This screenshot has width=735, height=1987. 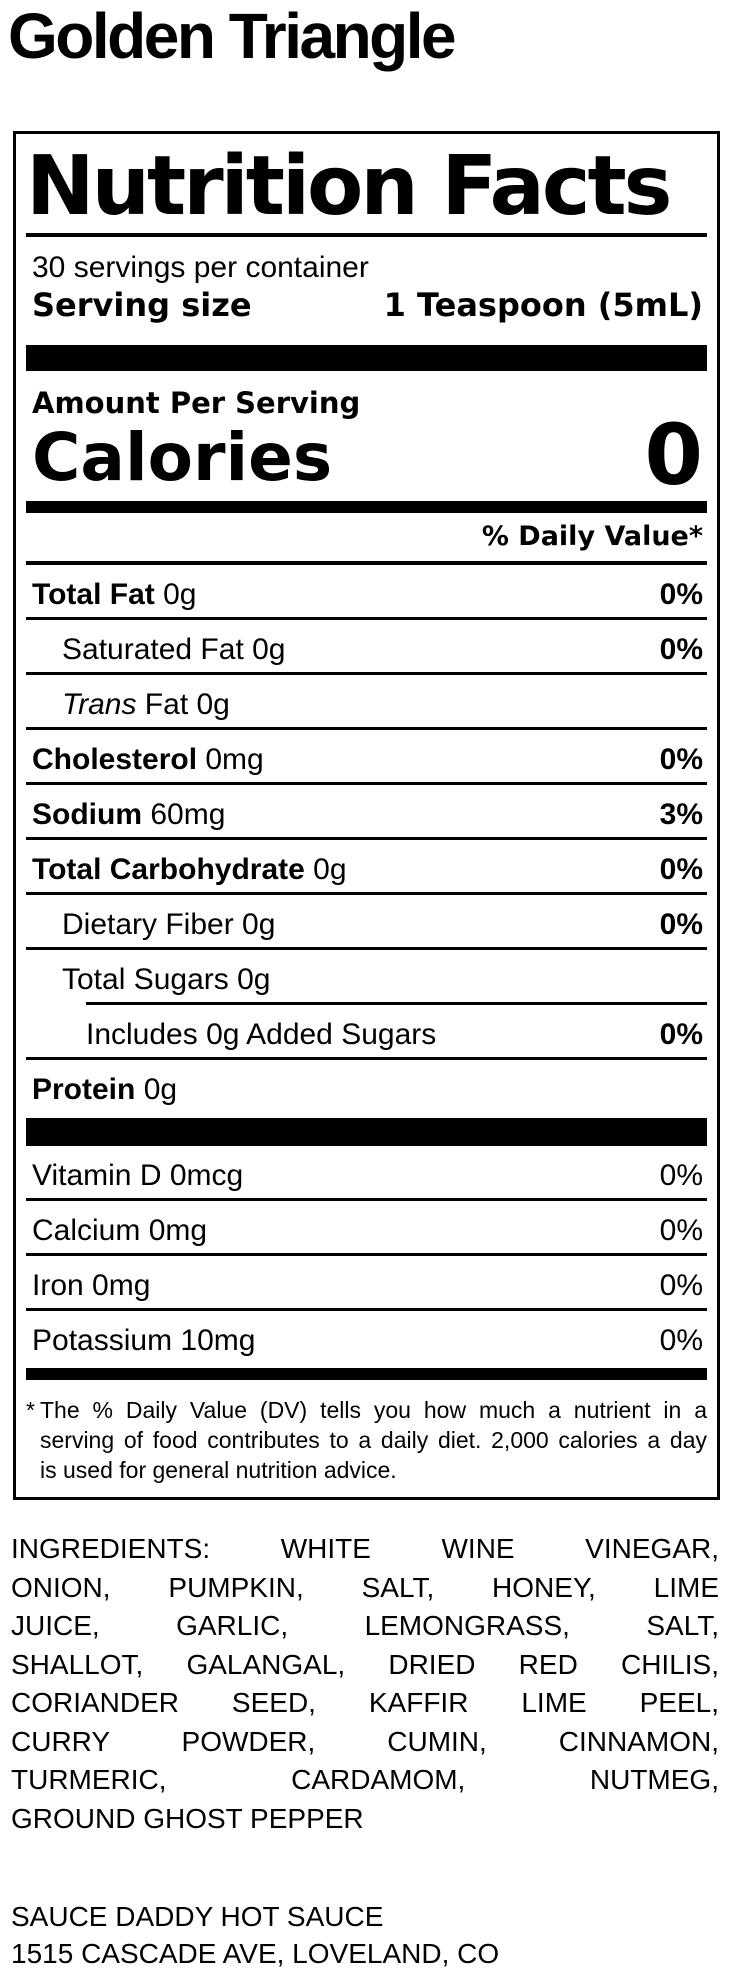 What do you see at coordinates (349, 186) in the screenshot?
I see `nutrition-facts-title: Nutrition Facts` at bounding box center [349, 186].